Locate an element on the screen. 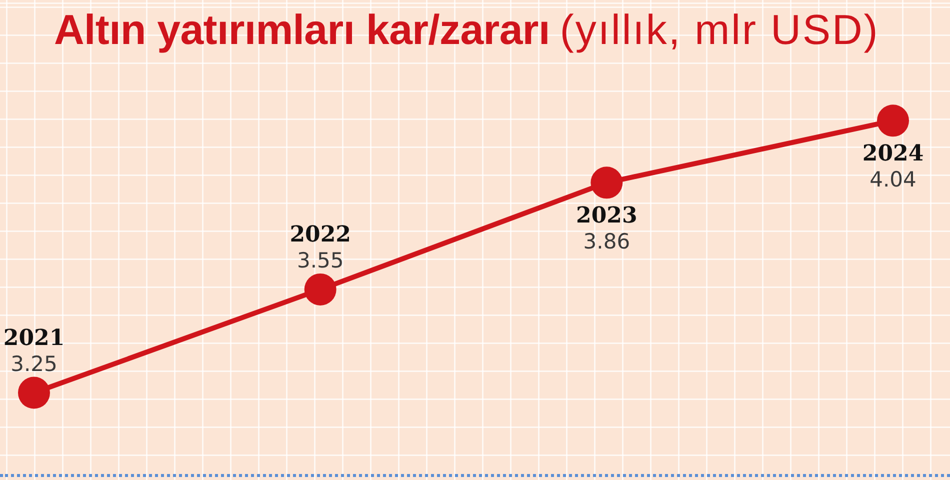 Image resolution: width=950 pixels, height=480 pixels. data-label: 3.55 is located at coordinates (320, 260).